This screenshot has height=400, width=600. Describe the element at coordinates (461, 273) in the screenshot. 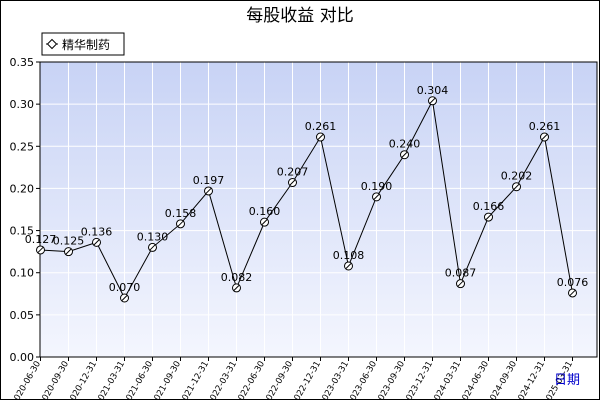

I see `data-label: 0.087` at that location.